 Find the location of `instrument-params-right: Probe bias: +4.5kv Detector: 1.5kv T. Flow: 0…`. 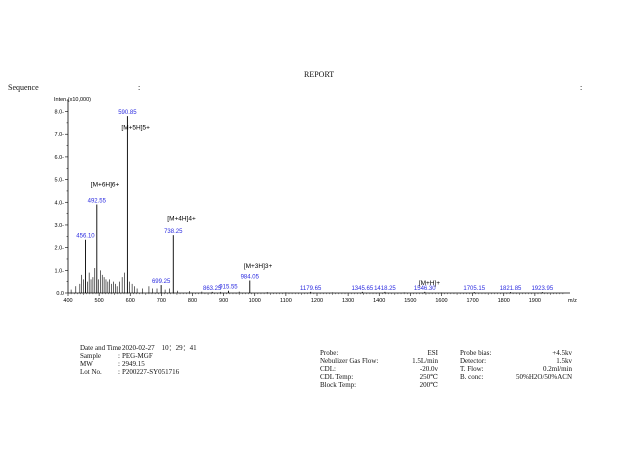

instrument-params-right: Probe bias: +4.5kv Detector: 1.5kv T. Flow: 0… is located at coordinates (516, 365).